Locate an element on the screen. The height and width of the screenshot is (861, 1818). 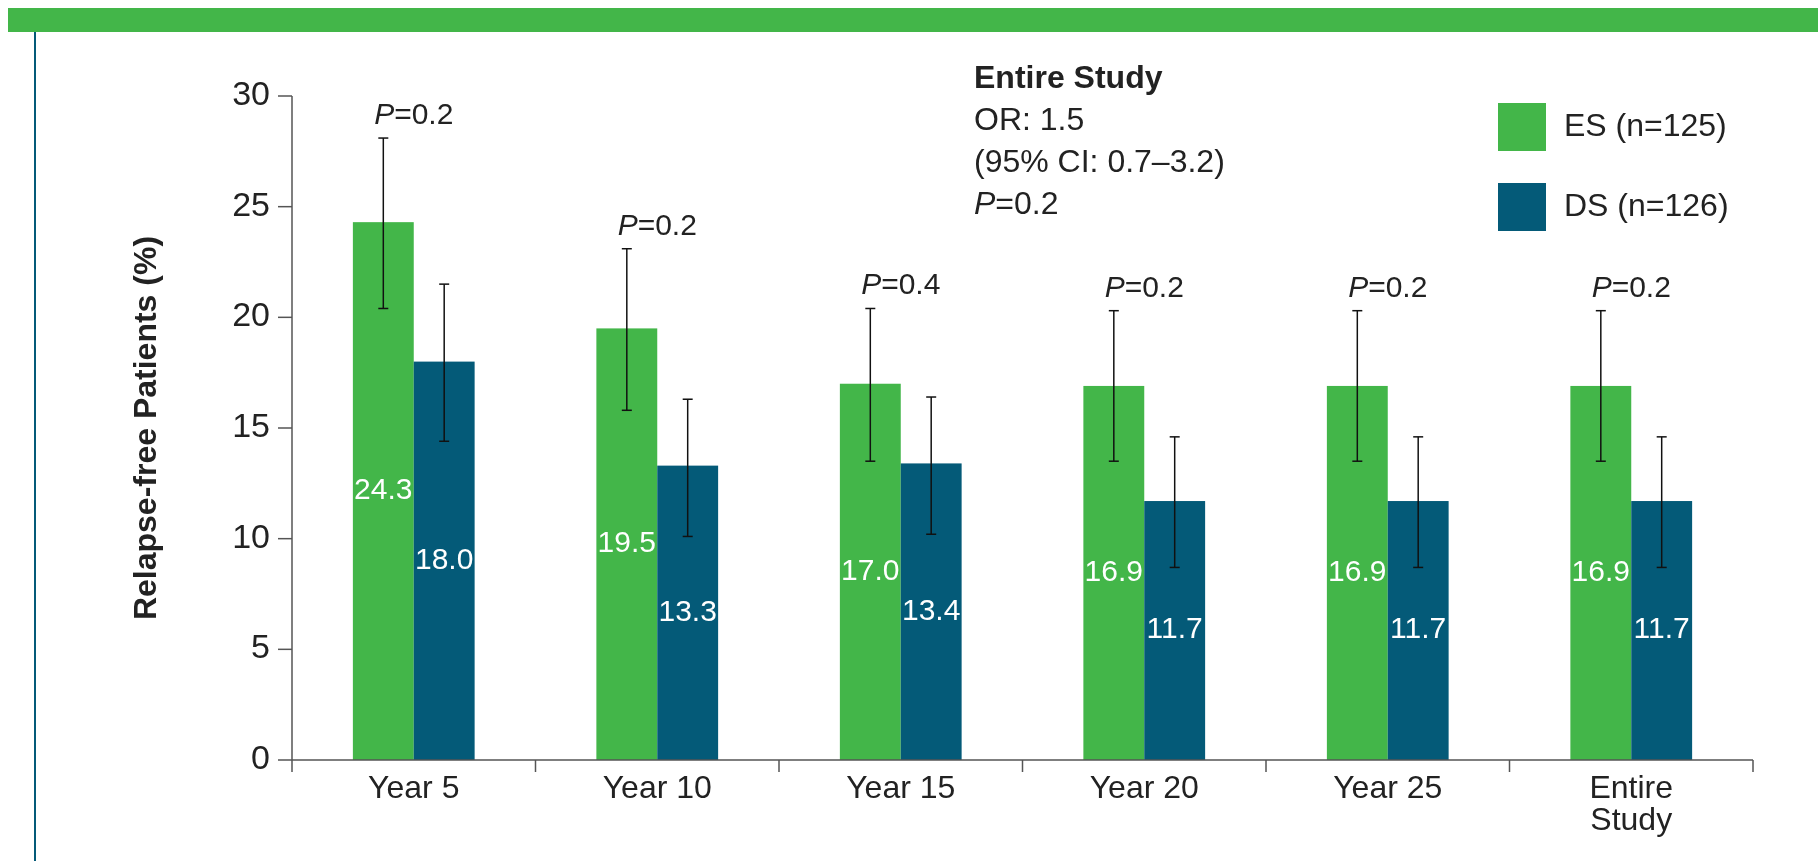
data-label: 19.5 is located at coordinates (627, 542).